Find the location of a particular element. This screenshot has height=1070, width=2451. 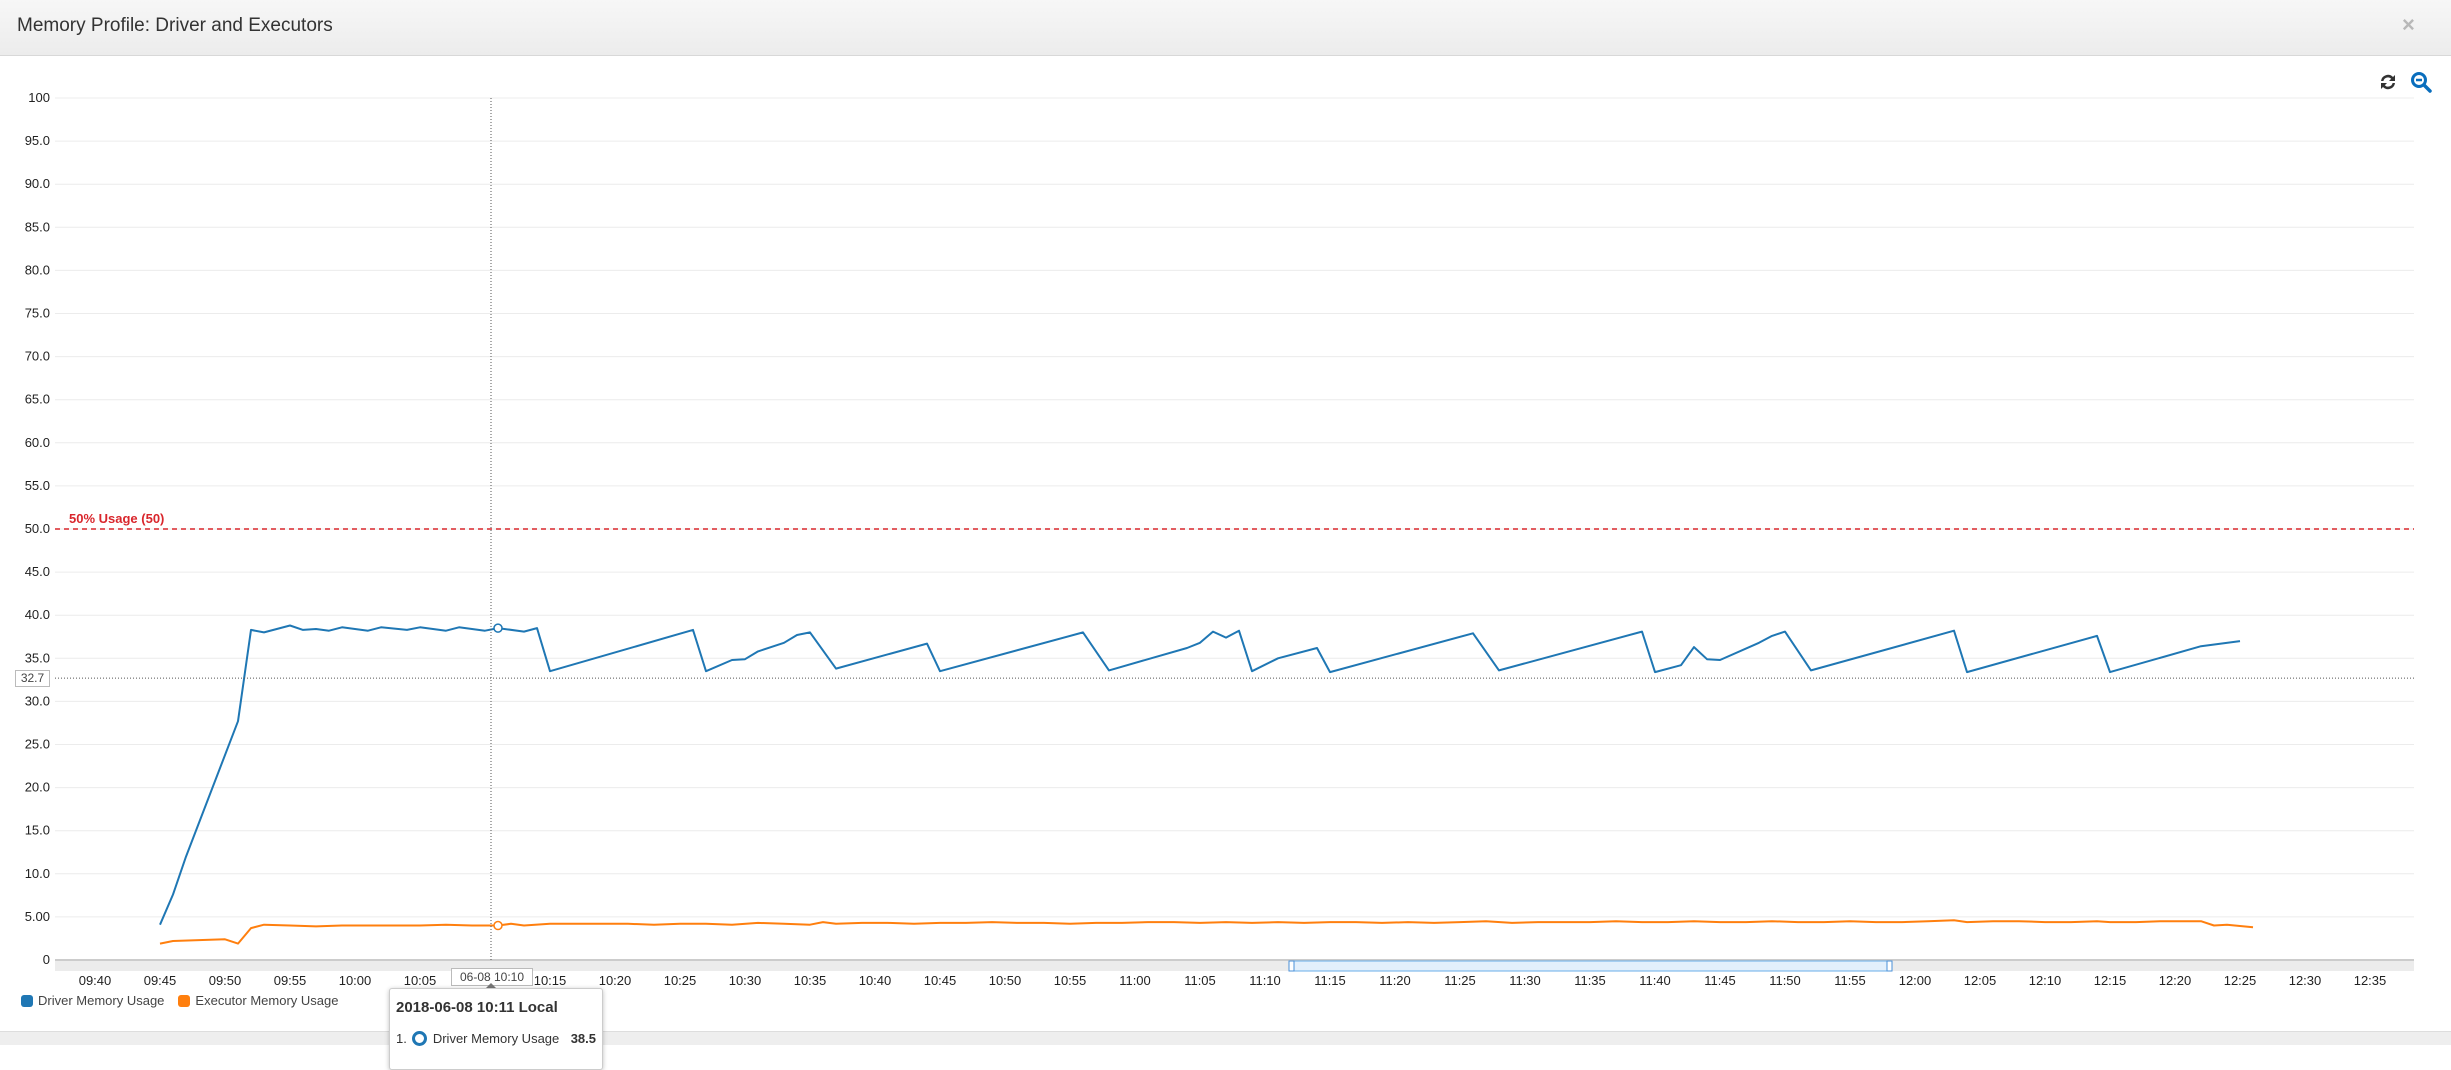

legend-label: Driver Memory Usage is located at coordinates (101, 1000).